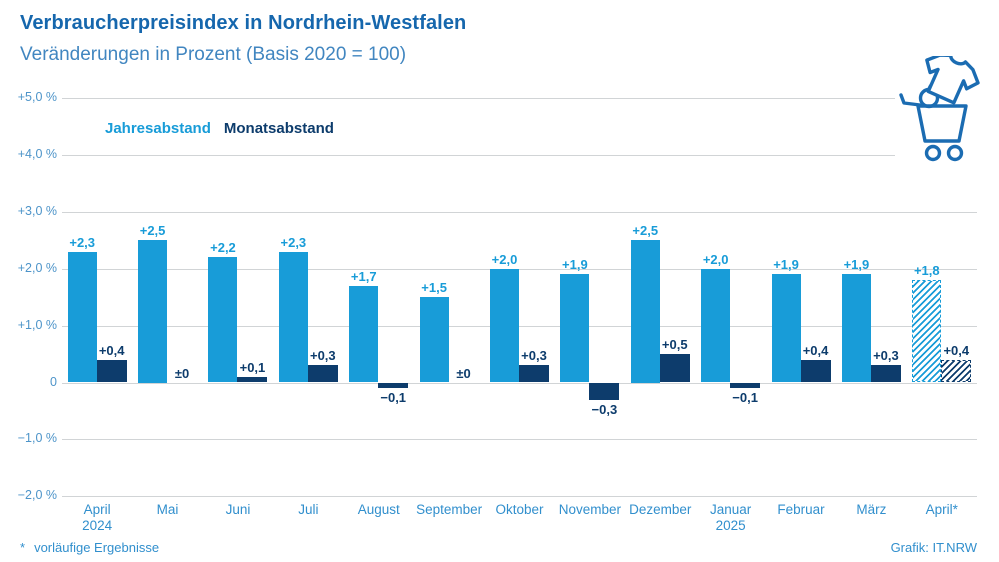 This screenshot has height=562, width=999. I want to click on shopping-cart-shirt-icon, so click(939, 109).